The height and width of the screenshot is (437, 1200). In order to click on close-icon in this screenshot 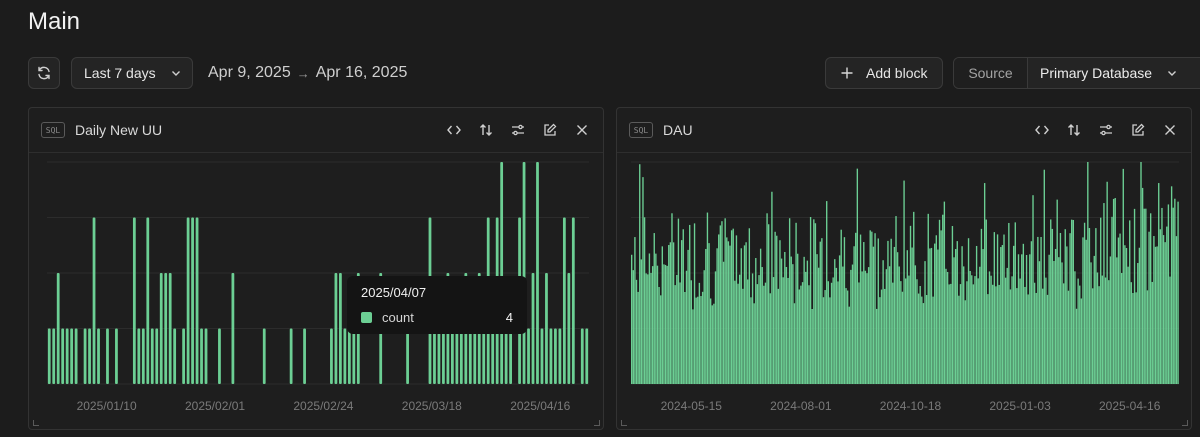, I will do `click(1170, 130)`.